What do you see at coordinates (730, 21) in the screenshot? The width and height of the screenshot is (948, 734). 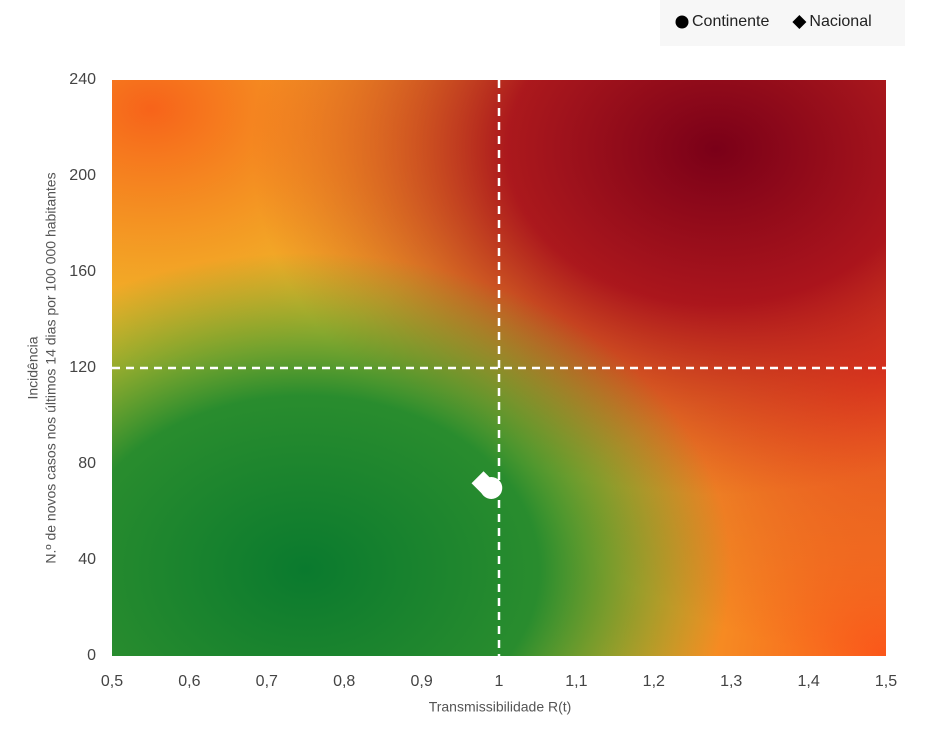 I see `legend-label: Continente` at bounding box center [730, 21].